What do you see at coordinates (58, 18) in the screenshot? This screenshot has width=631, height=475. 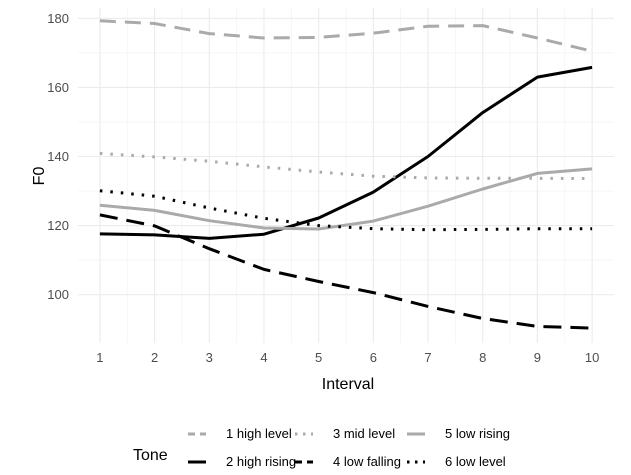 I see `y-tick-label: 180` at bounding box center [58, 18].